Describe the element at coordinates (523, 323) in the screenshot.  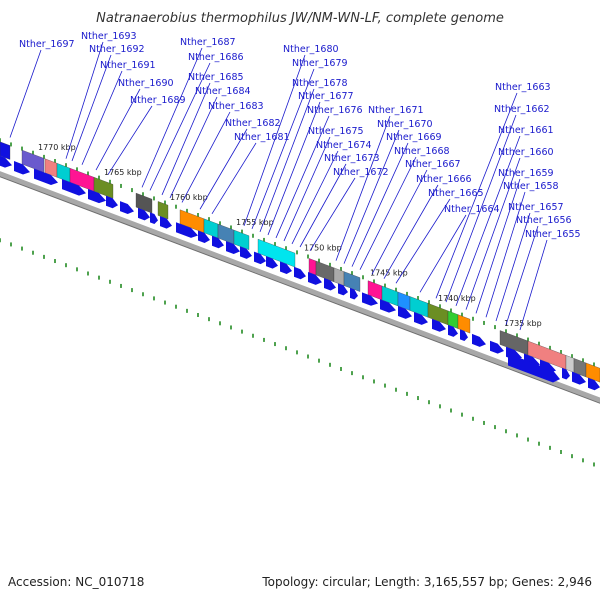
I see `kbp-label: 1735 kbp` at that location.